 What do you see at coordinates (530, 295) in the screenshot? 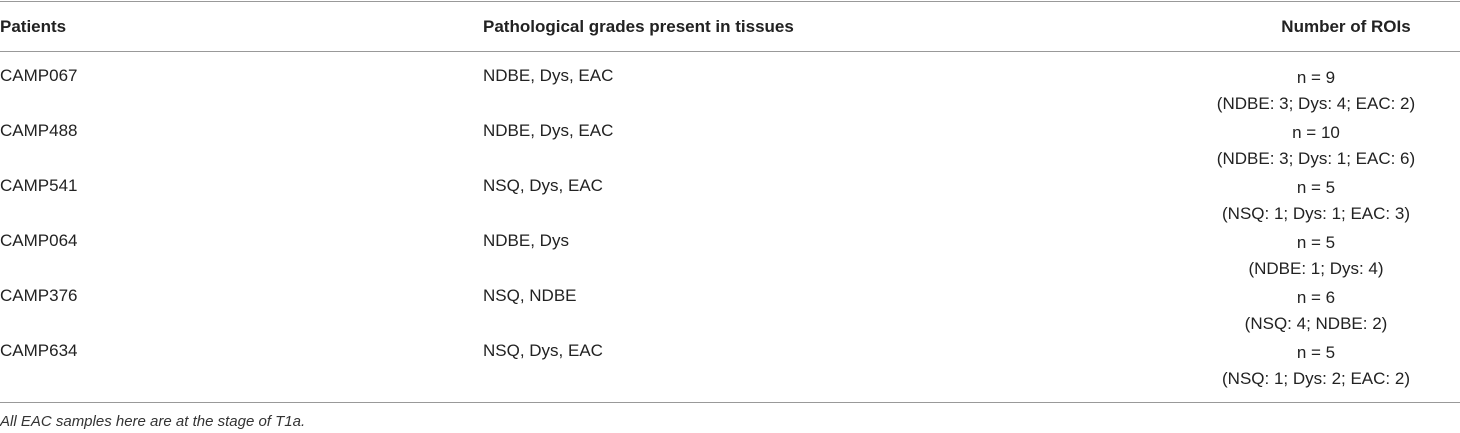
I see `cell: NSQ, NDBE` at bounding box center [530, 295].